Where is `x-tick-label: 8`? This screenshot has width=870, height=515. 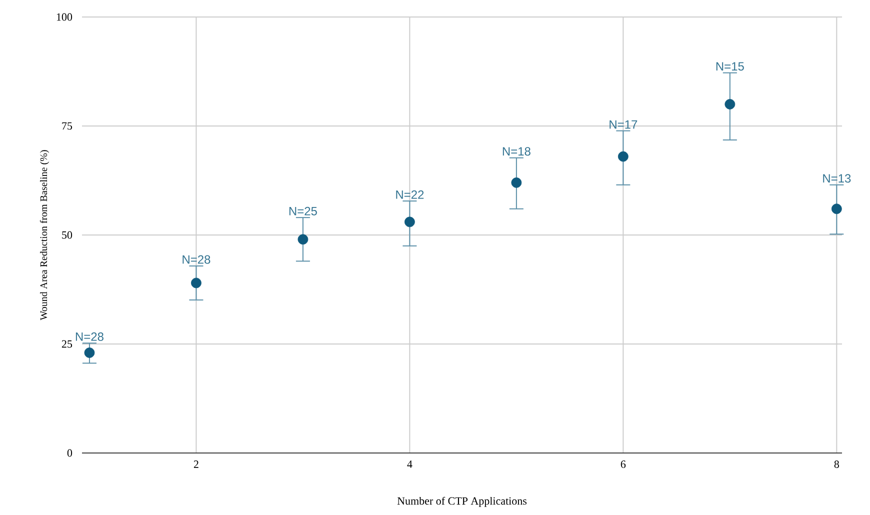
x-tick-label: 8 is located at coordinates (836, 464).